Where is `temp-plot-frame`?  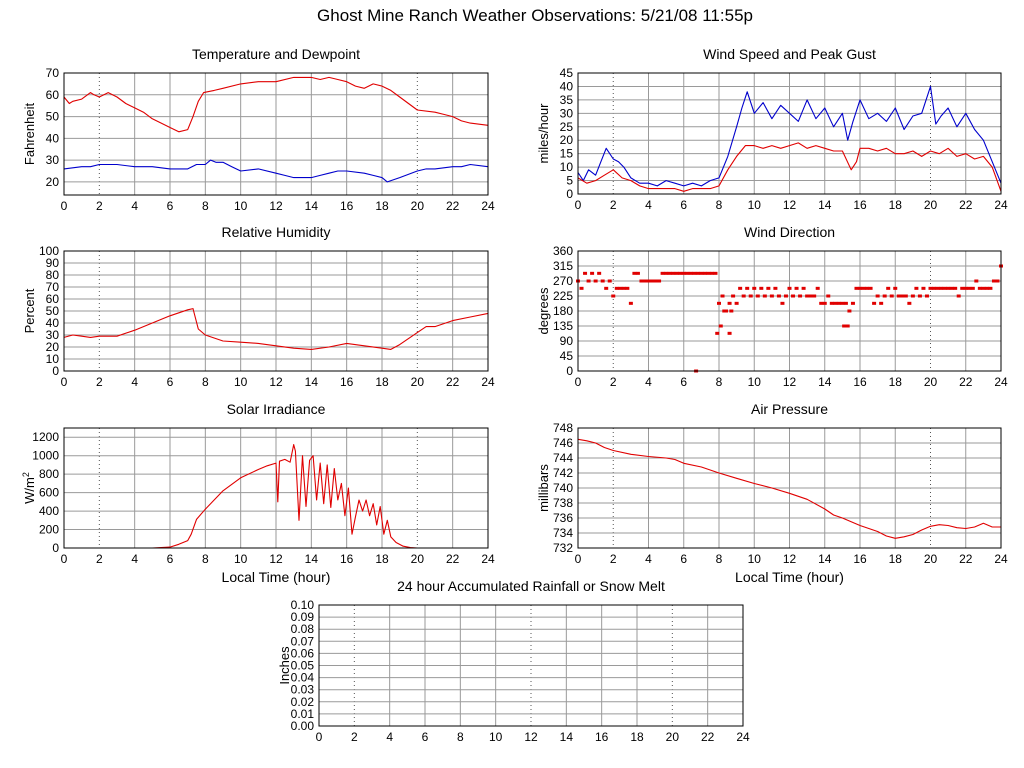 temp-plot-frame is located at coordinates (276, 134).